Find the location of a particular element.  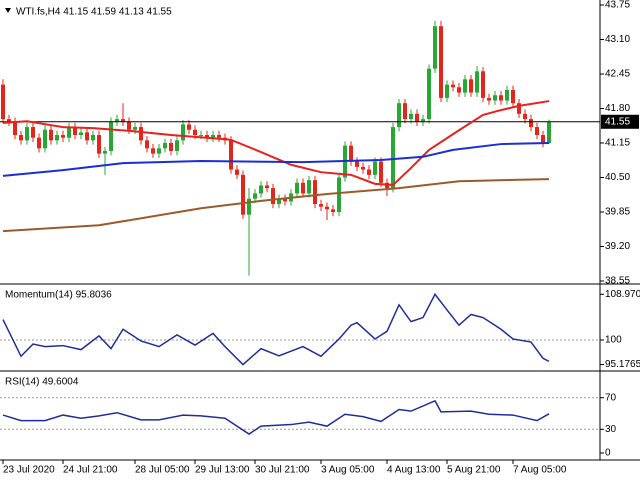

y-tick-label: 43.75 is located at coordinates (617, 5).